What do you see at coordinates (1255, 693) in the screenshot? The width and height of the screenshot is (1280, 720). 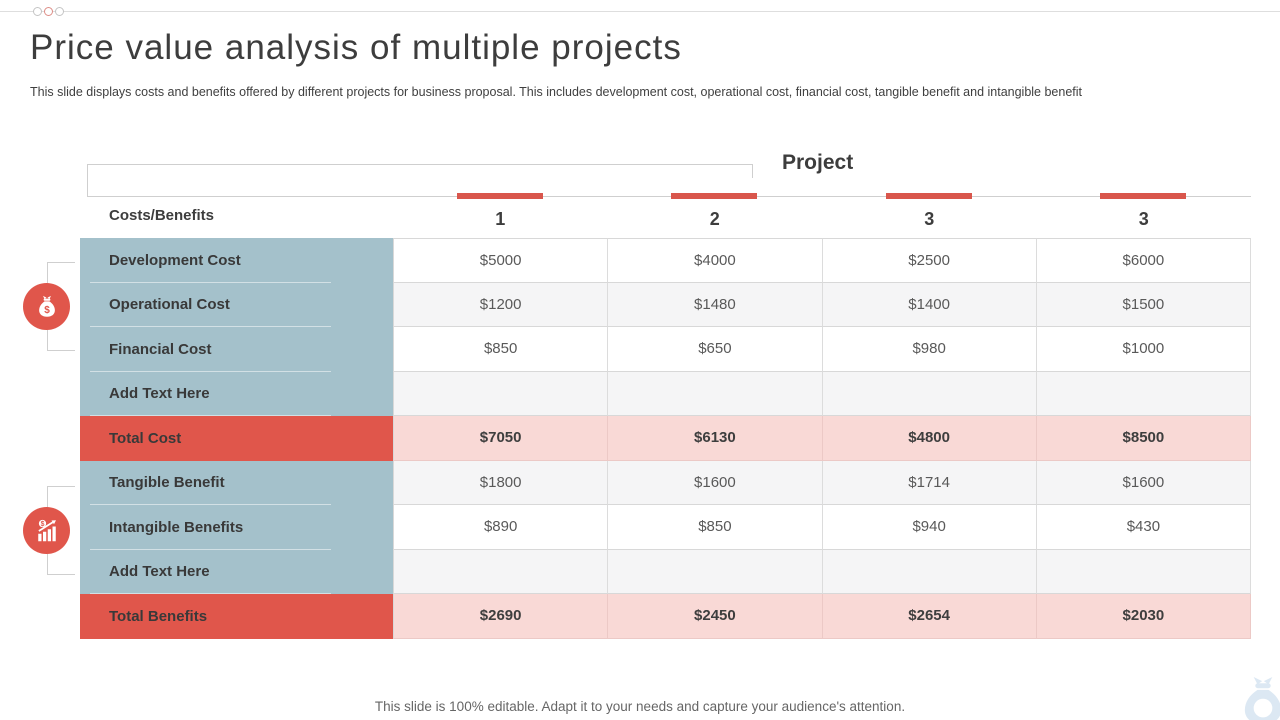 I see `money-bag-watermark` at bounding box center [1255, 693].